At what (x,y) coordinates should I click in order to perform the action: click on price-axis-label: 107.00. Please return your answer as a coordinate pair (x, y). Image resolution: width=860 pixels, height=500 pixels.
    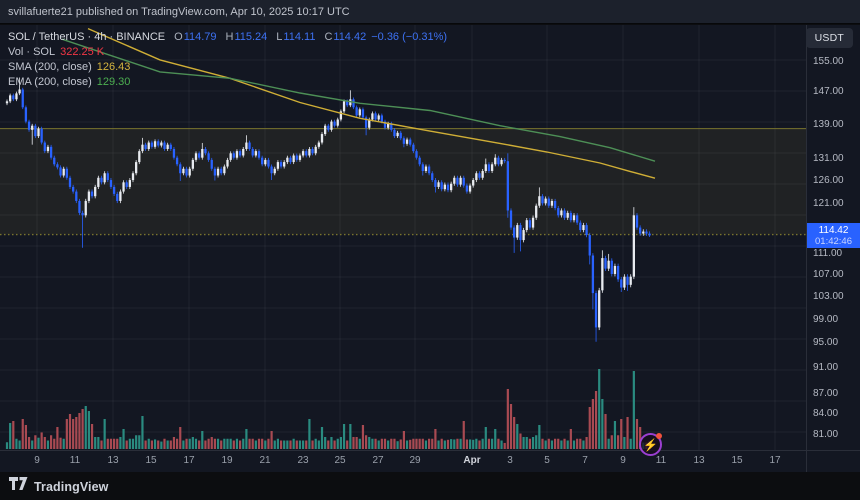
    Looking at the image, I should click on (828, 274).